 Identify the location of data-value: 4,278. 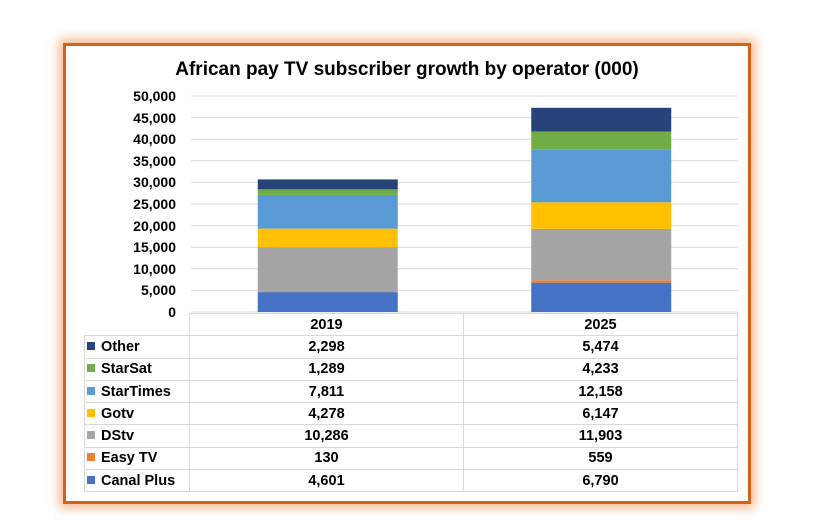
(326, 414).